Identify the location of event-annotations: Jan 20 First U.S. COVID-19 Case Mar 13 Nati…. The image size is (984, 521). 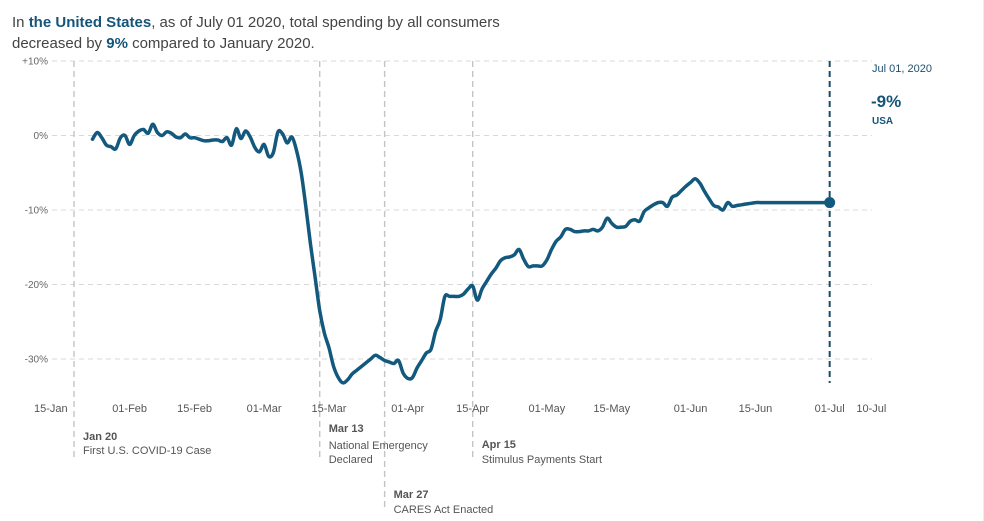
(342, 469).